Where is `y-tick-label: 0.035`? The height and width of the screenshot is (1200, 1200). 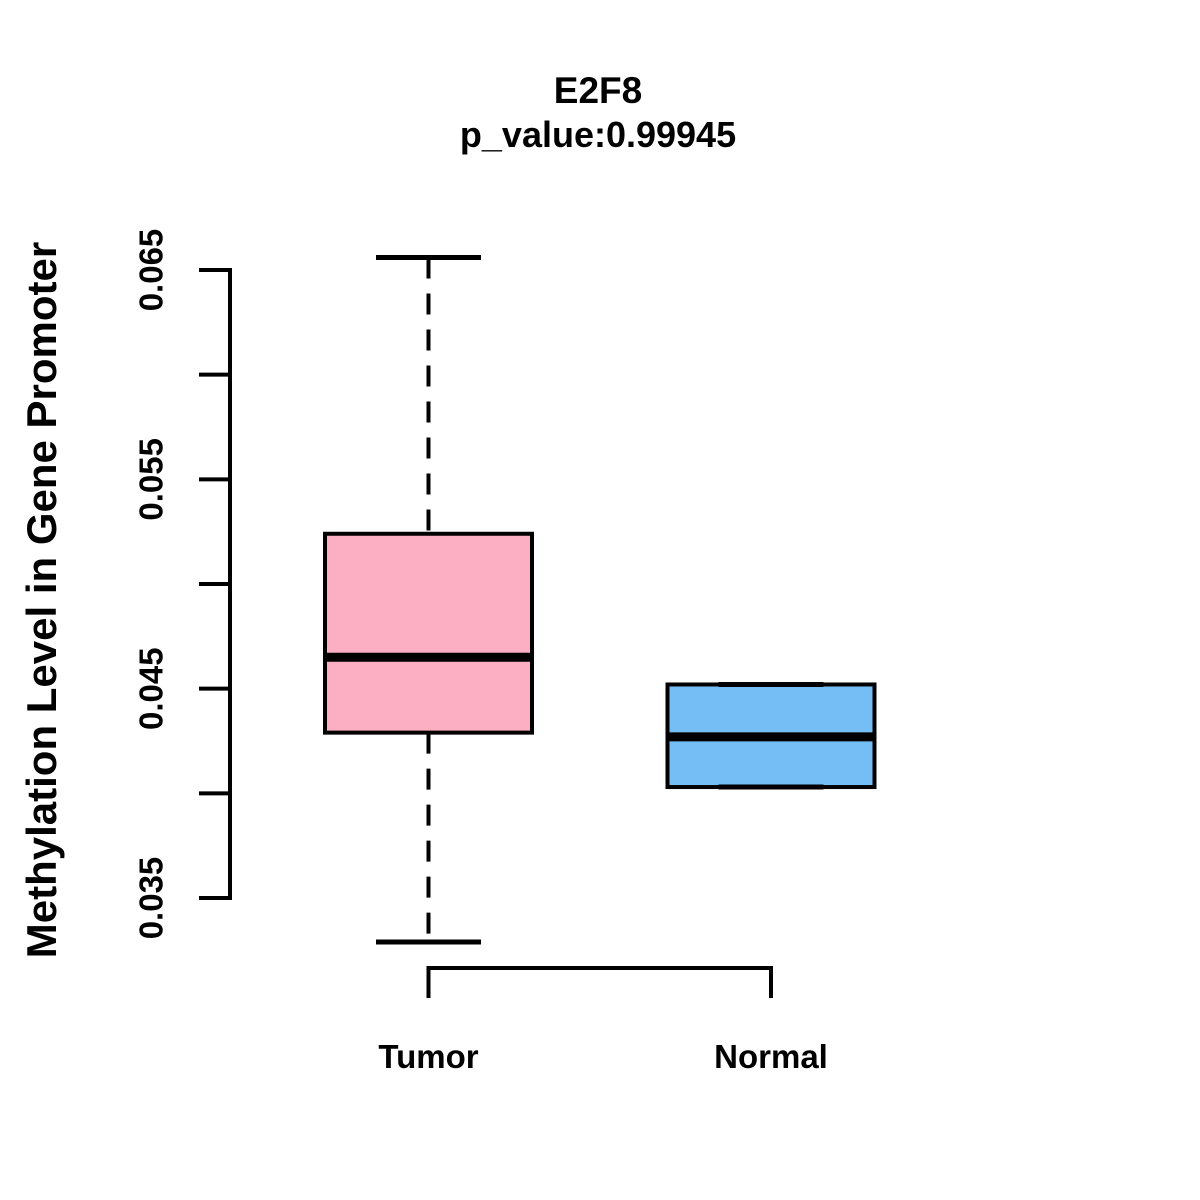
y-tick-label: 0.035 is located at coordinates (151, 898).